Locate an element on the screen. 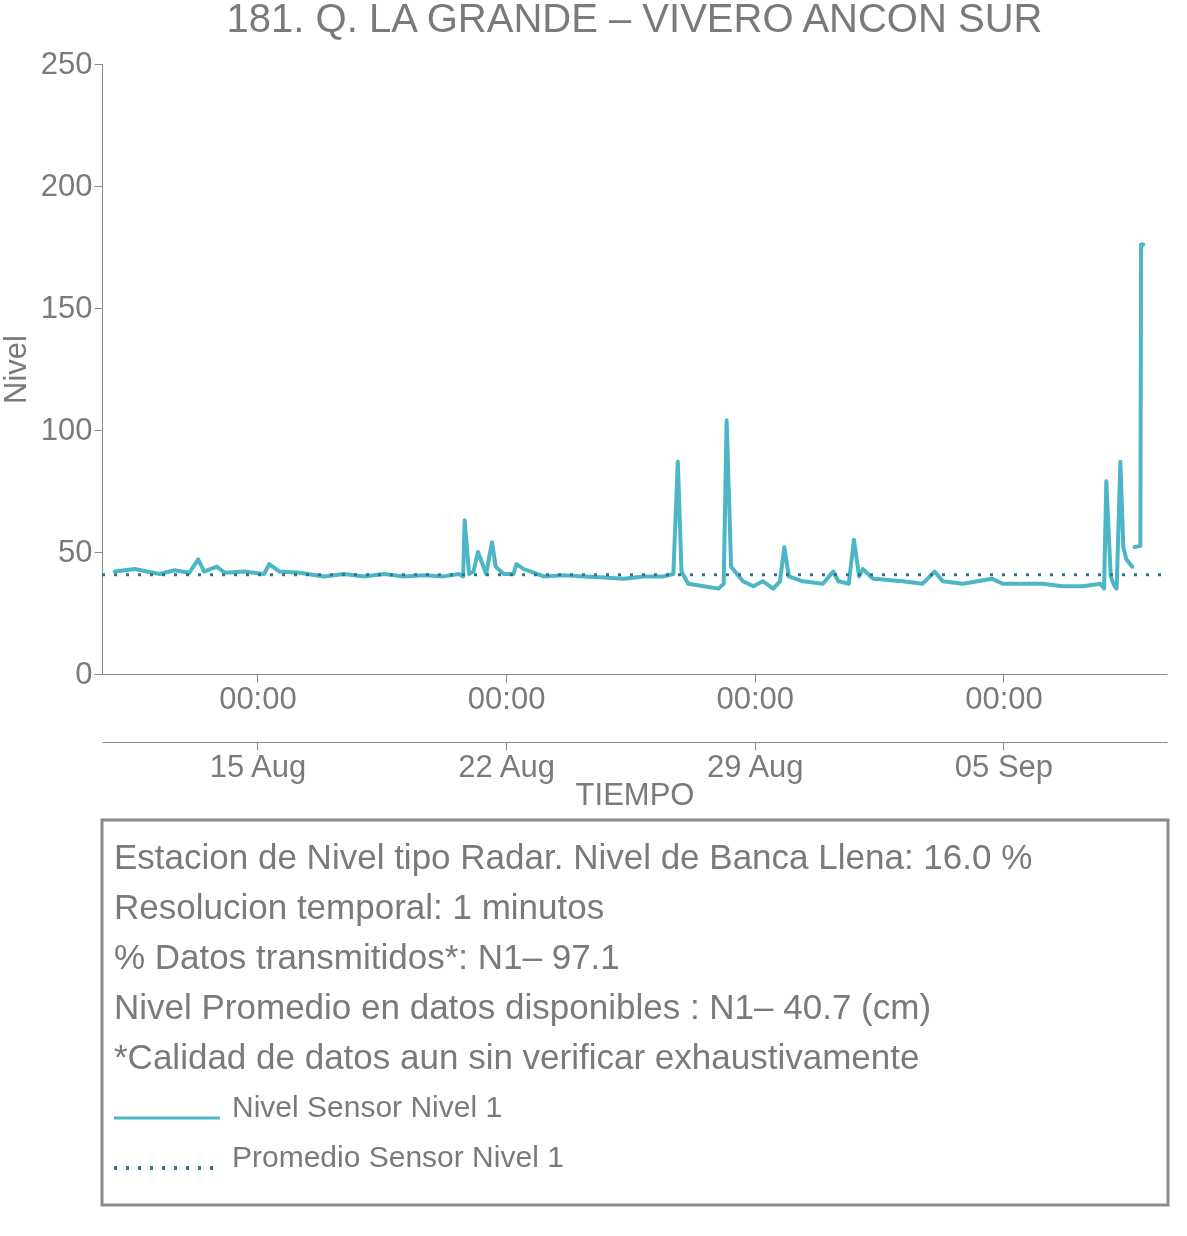 This screenshot has height=1236, width=1187. text: % Datos transmitidos*: N1– 97.1 is located at coordinates (367, 956).